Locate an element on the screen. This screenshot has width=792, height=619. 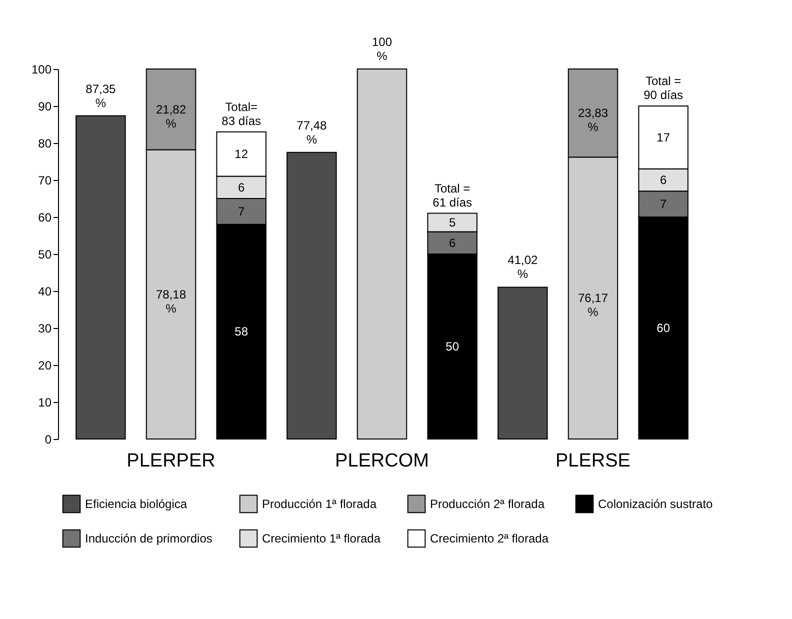
data-label: 58 is located at coordinates (241, 331).